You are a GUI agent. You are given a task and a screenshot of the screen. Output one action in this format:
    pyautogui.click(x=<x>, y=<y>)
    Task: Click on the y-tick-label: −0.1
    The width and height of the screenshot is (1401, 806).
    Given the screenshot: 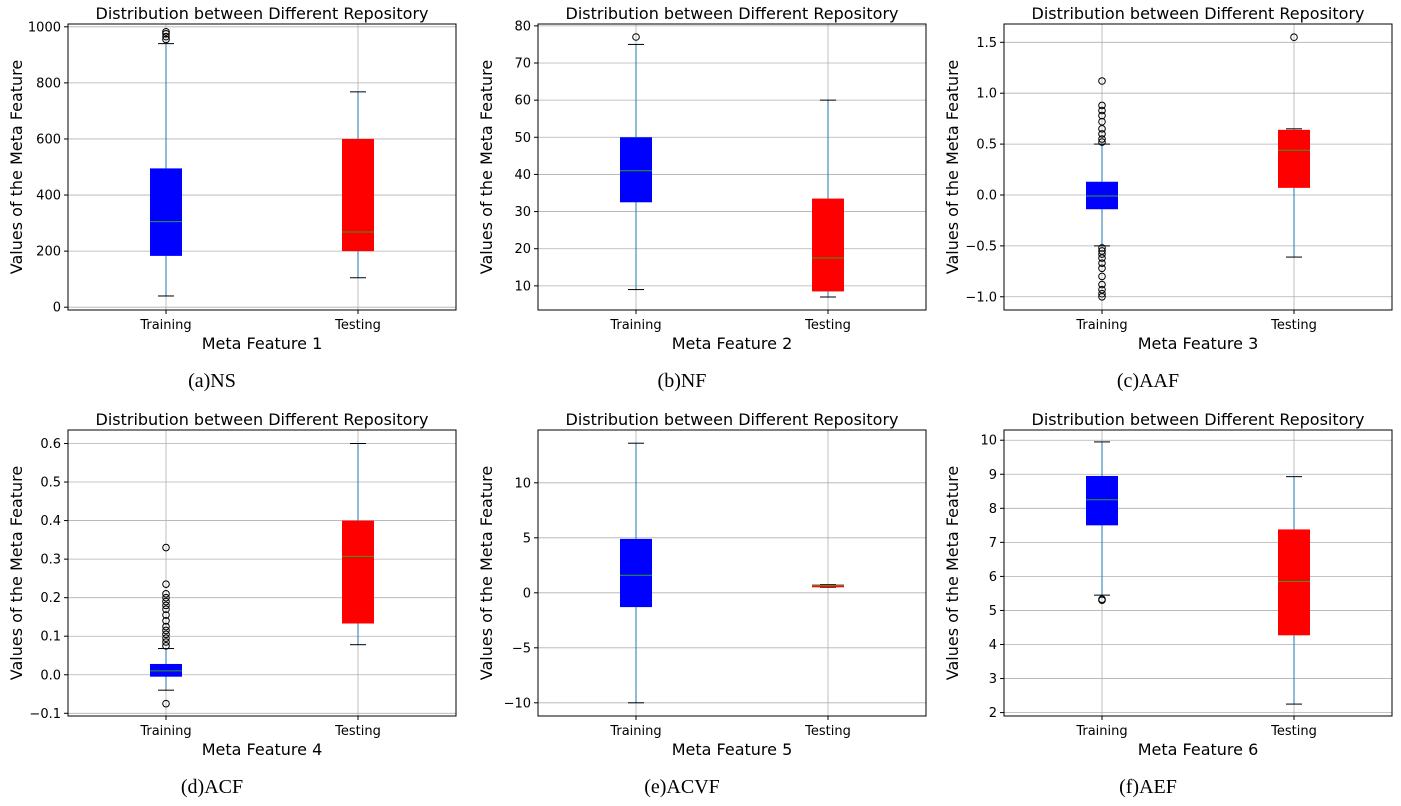 What is the action you would take?
    pyautogui.click(x=45, y=714)
    